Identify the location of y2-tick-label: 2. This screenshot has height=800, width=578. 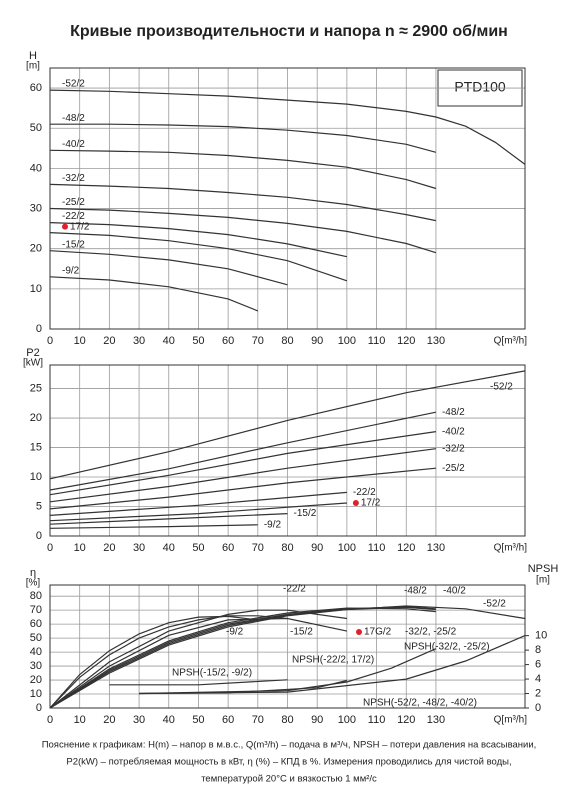
(538, 693).